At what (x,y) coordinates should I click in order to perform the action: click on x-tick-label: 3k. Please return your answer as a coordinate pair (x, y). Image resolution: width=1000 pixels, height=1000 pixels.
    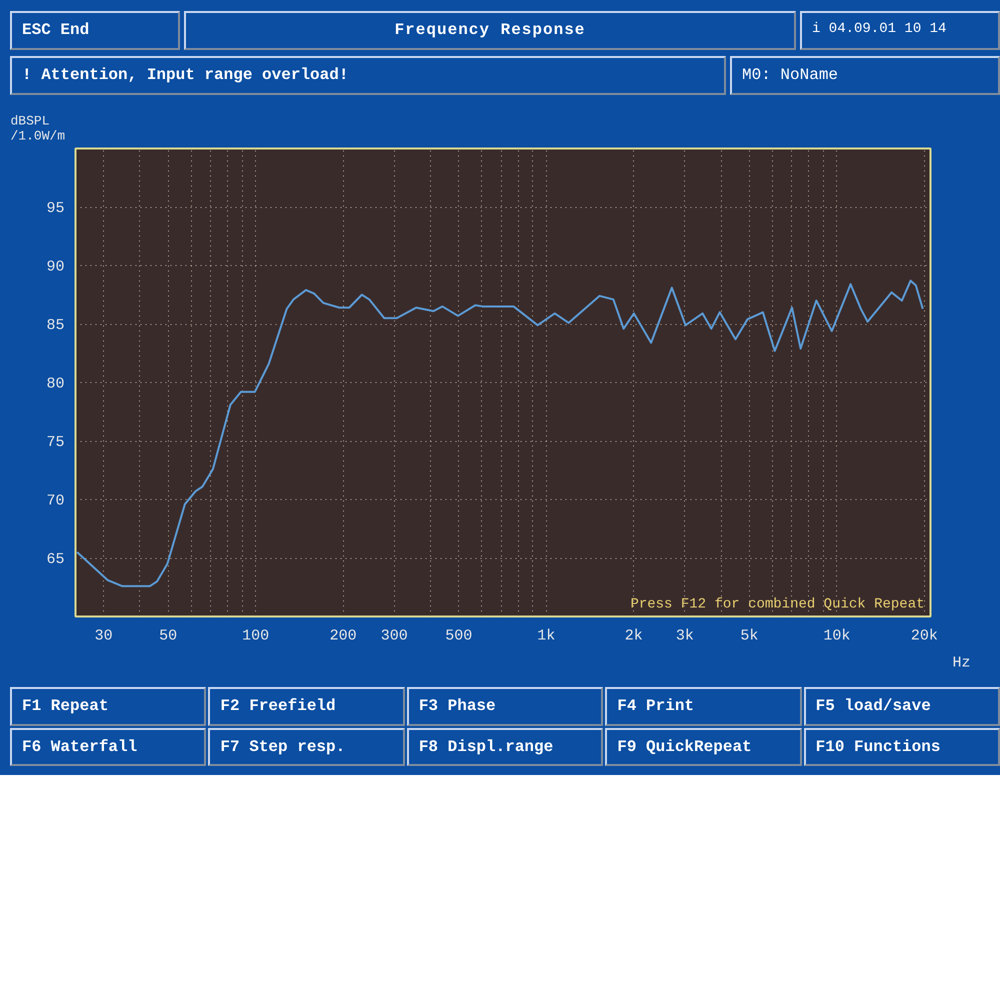
    Looking at the image, I should click on (685, 635).